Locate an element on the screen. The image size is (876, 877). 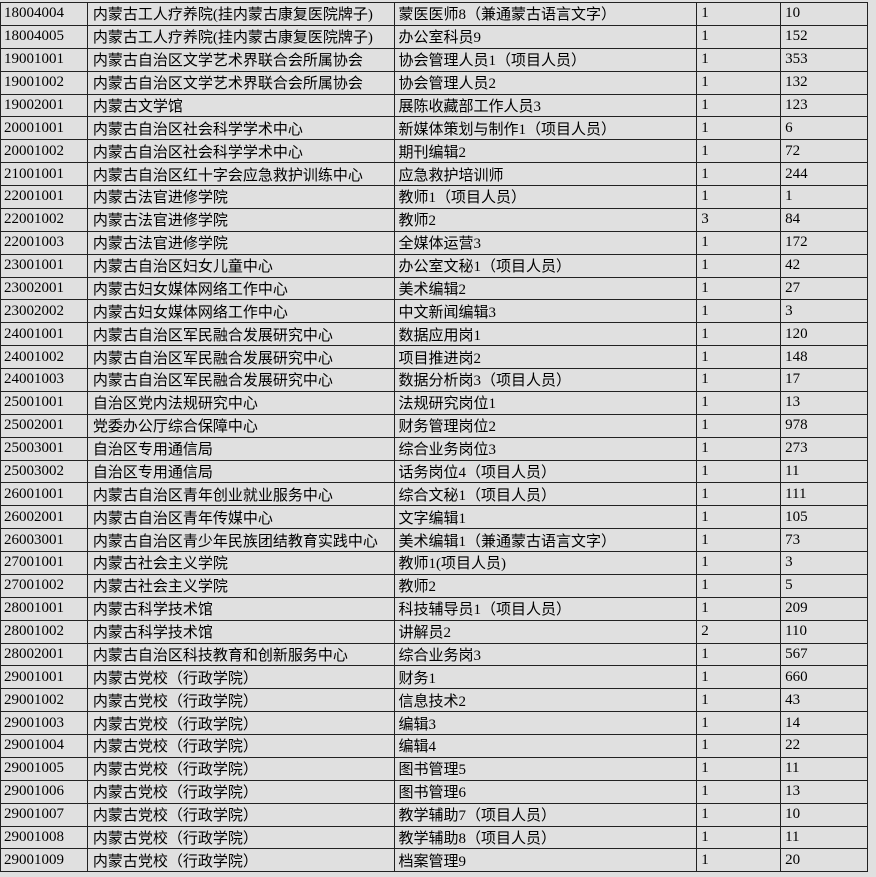
cell-organization: 自治区专用通信局 is located at coordinates (241, 449).